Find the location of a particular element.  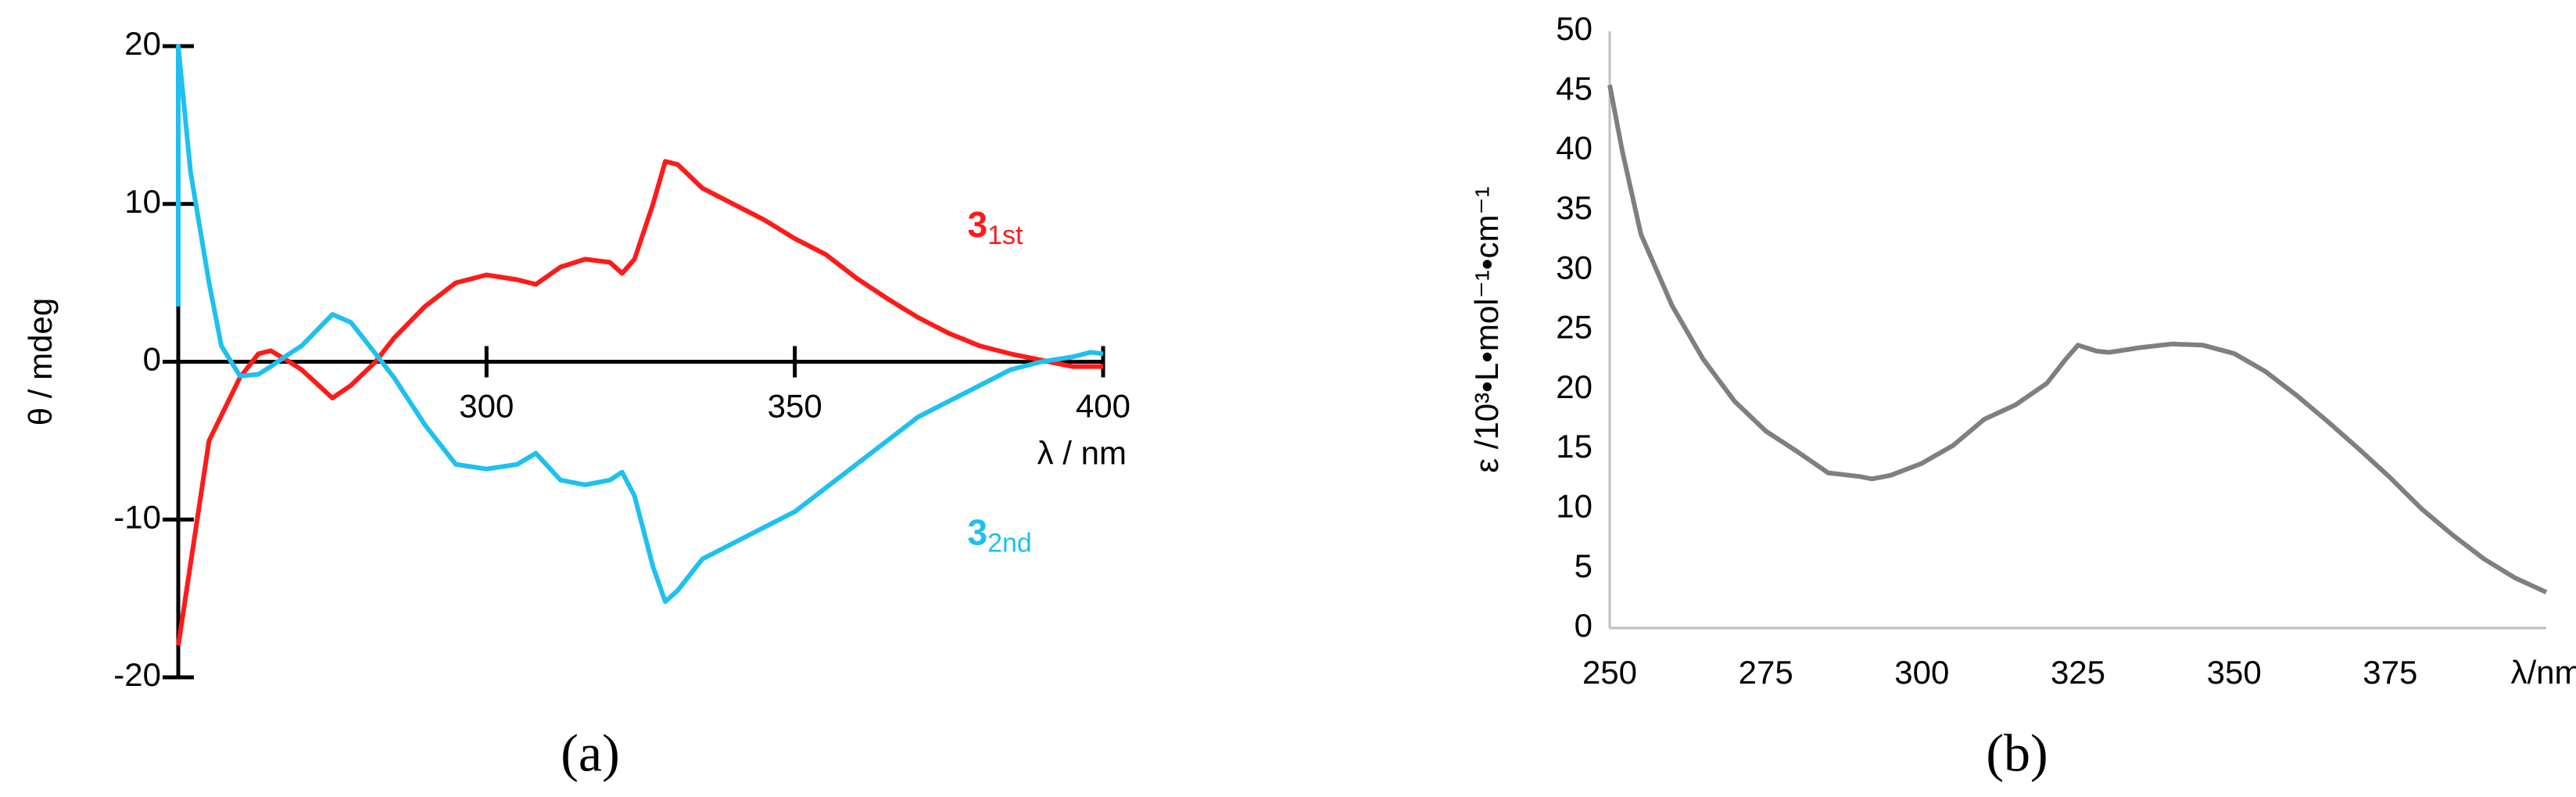

x-tick-label: λ/nm is located at coordinates (2543, 672).